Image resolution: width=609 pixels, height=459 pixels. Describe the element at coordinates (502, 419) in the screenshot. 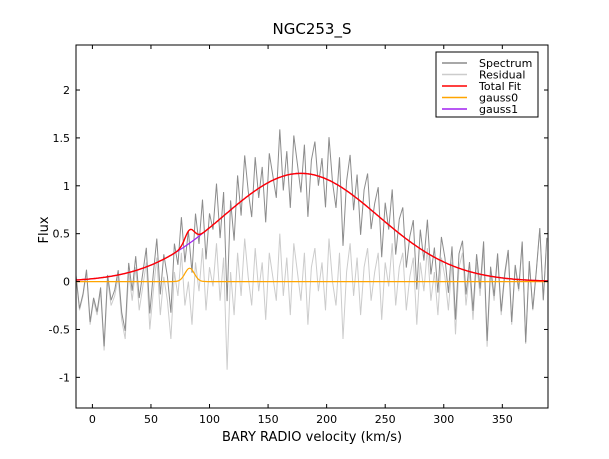

I see `x-tick-label: 350` at that location.